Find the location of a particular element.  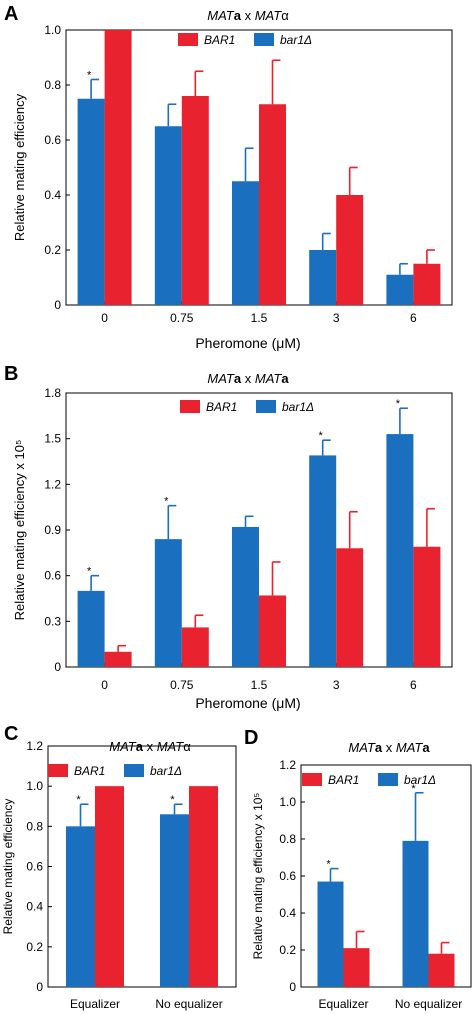

y-axis-label: Relative mating efficiency x 10⁵ is located at coordinates (258, 876).